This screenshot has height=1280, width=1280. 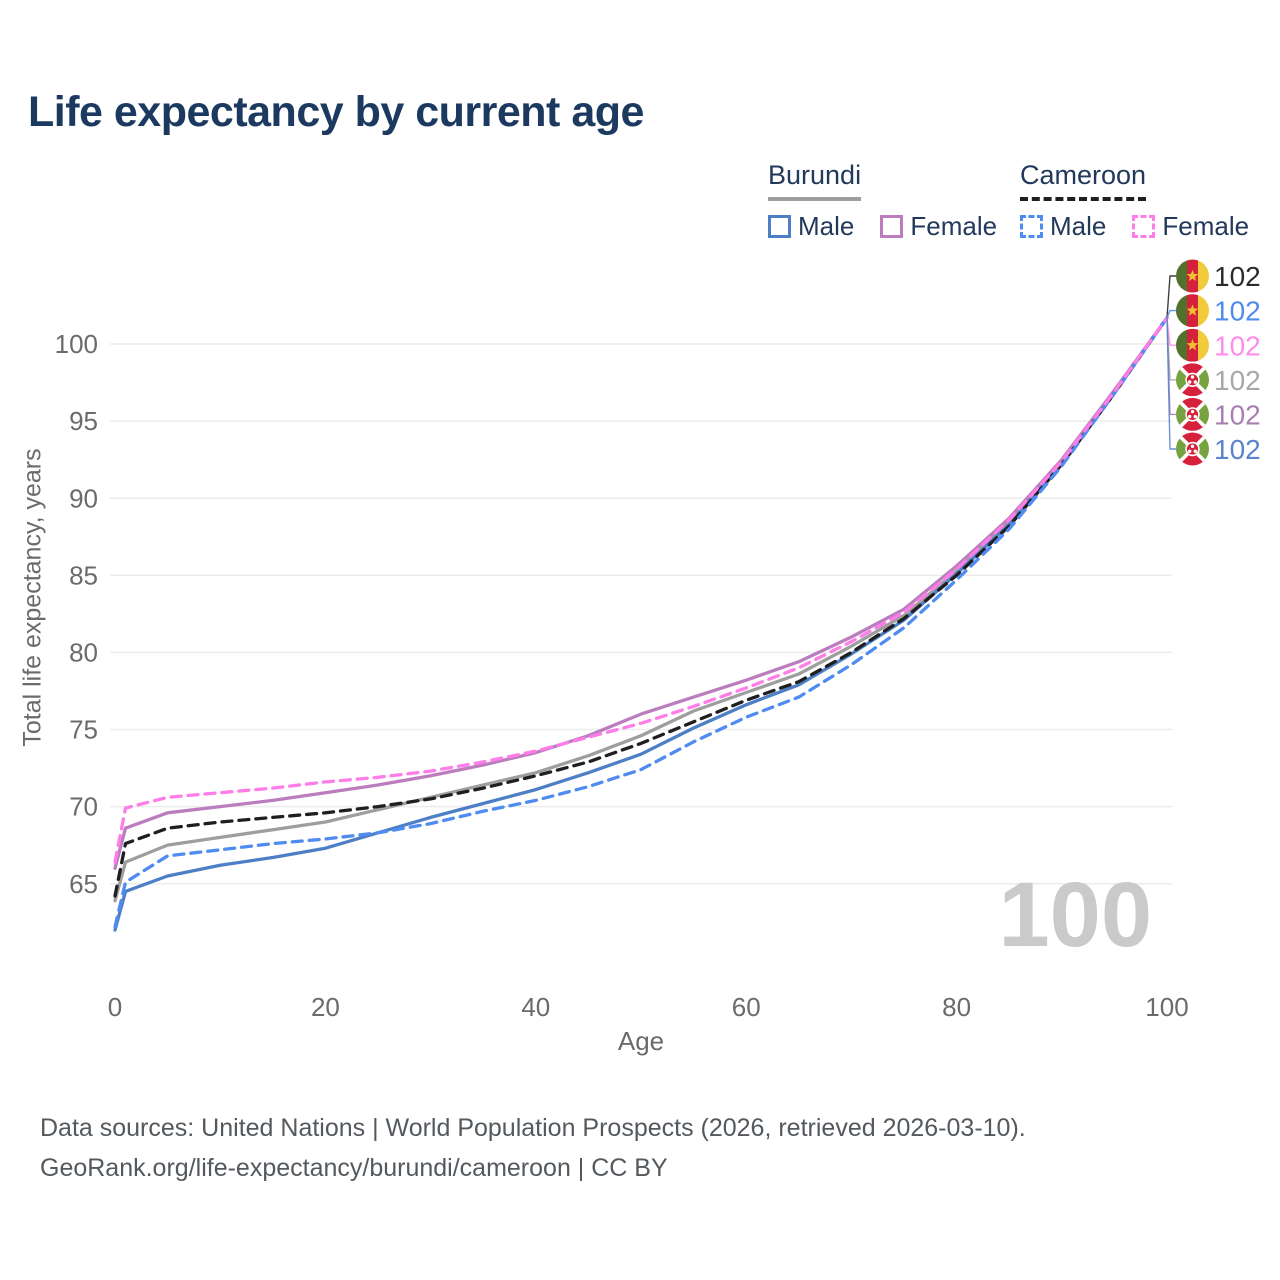 I want to click on legend-item-burundi-female: Female, so click(x=938, y=226).